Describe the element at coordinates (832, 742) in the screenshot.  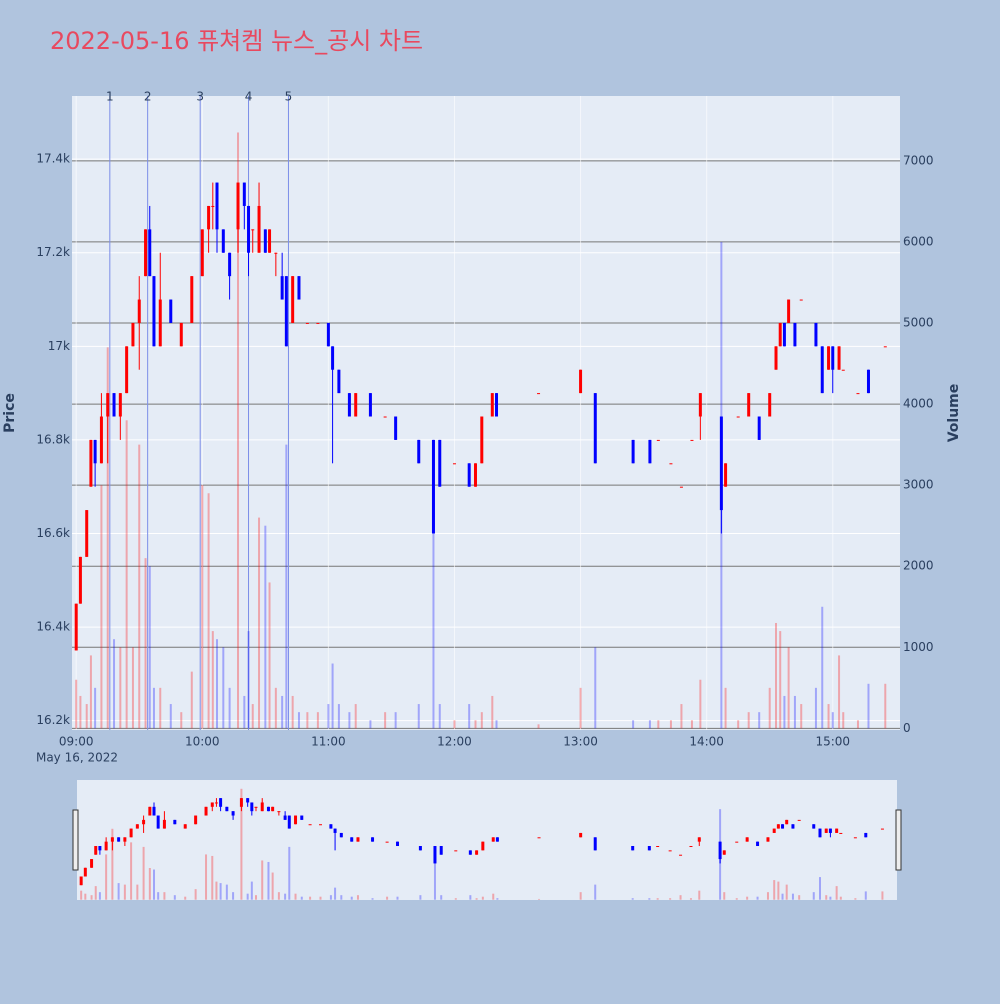
I see `x-tick-label: 15:00` at that location.